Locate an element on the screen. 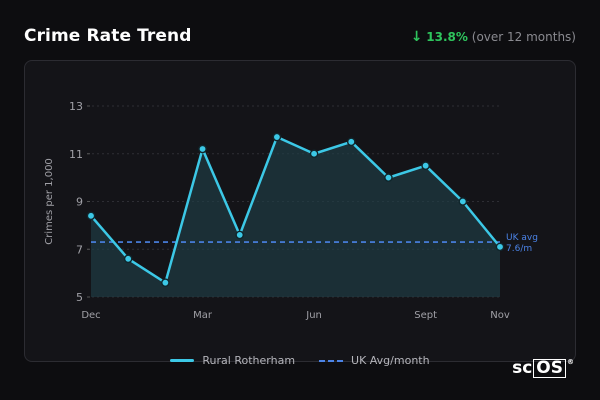  y-tick-label-9: 9 is located at coordinates (79, 202).